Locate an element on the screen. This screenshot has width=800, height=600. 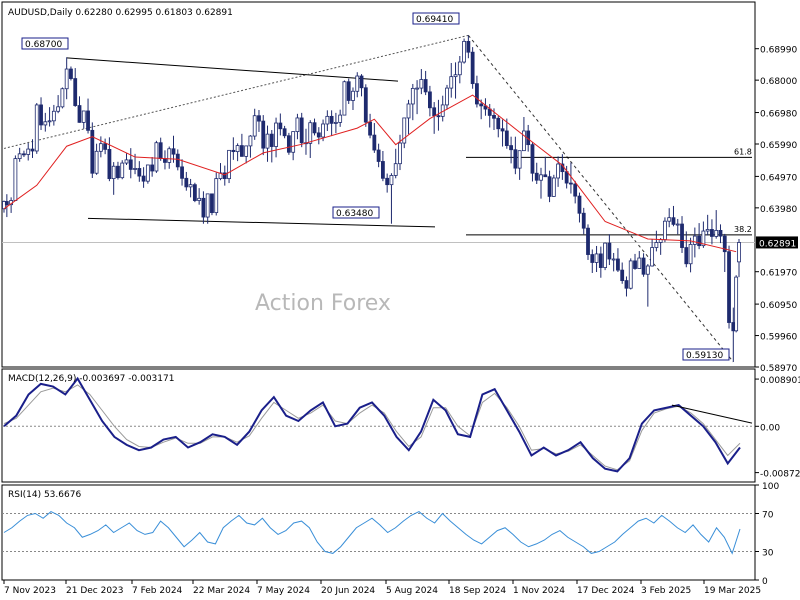
trendline-upper-resistance is located at coordinates (232, 69).